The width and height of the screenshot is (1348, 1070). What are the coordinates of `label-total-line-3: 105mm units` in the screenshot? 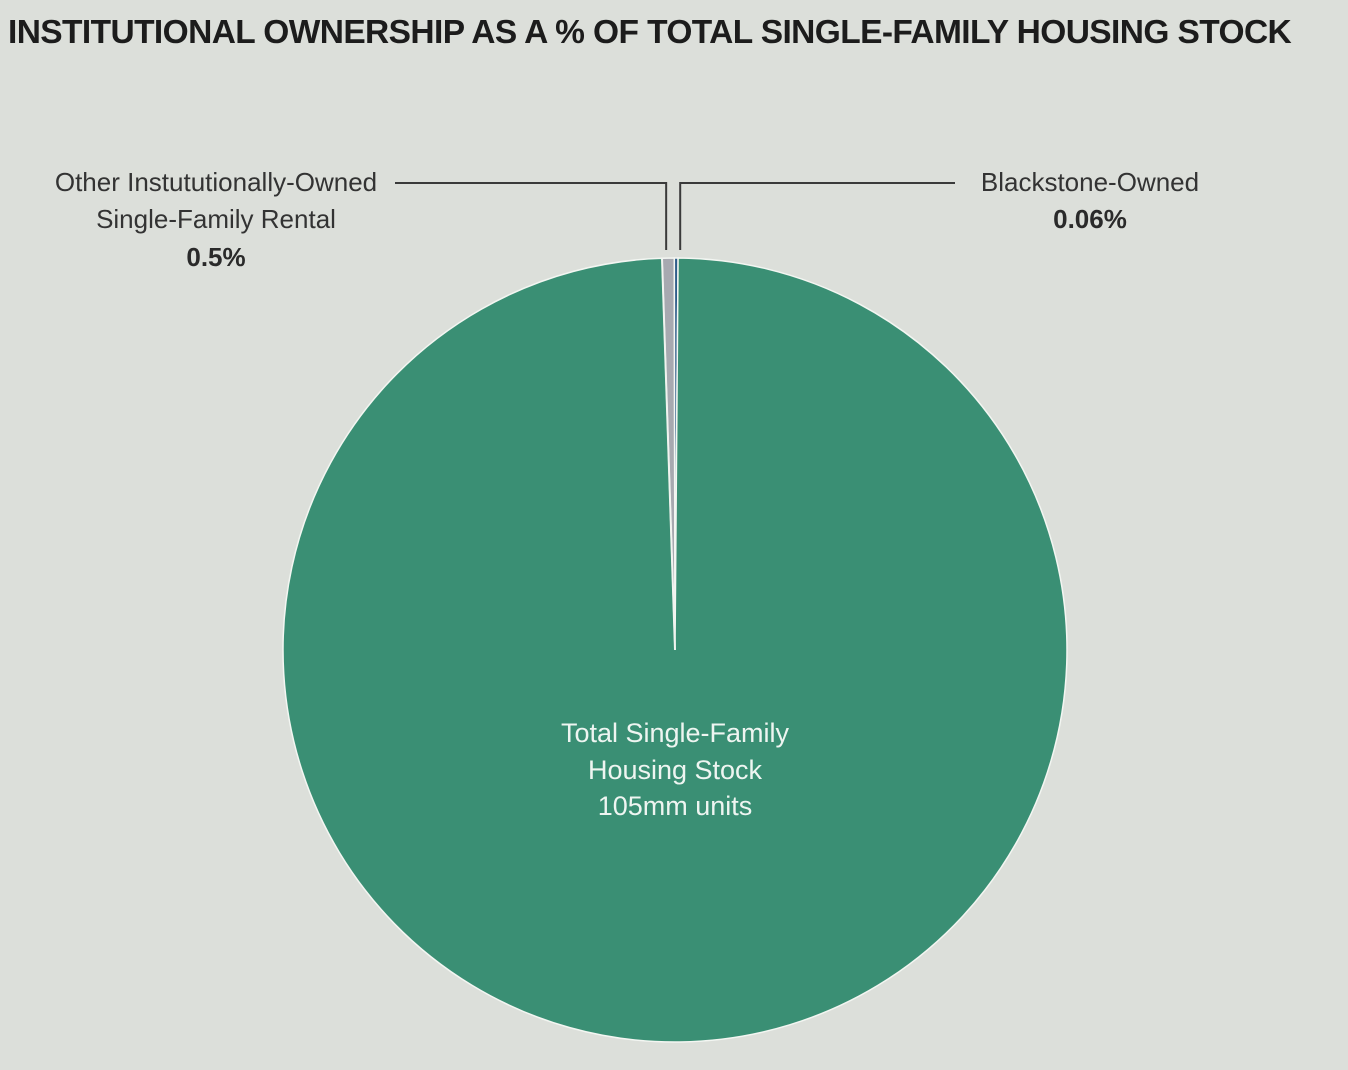 It's located at (675, 806).